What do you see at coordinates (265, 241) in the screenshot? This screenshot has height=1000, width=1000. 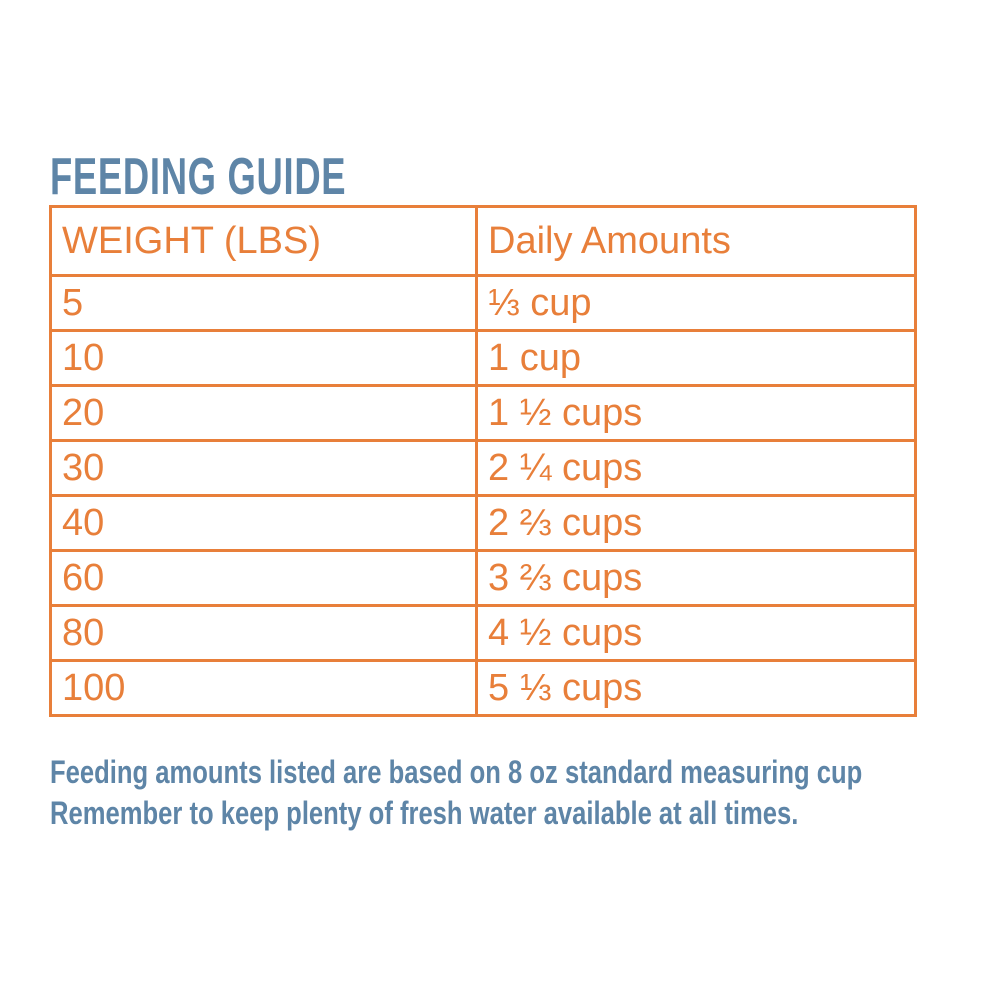 I see `weight-column-header: WEIGHT (LBS)` at bounding box center [265, 241].